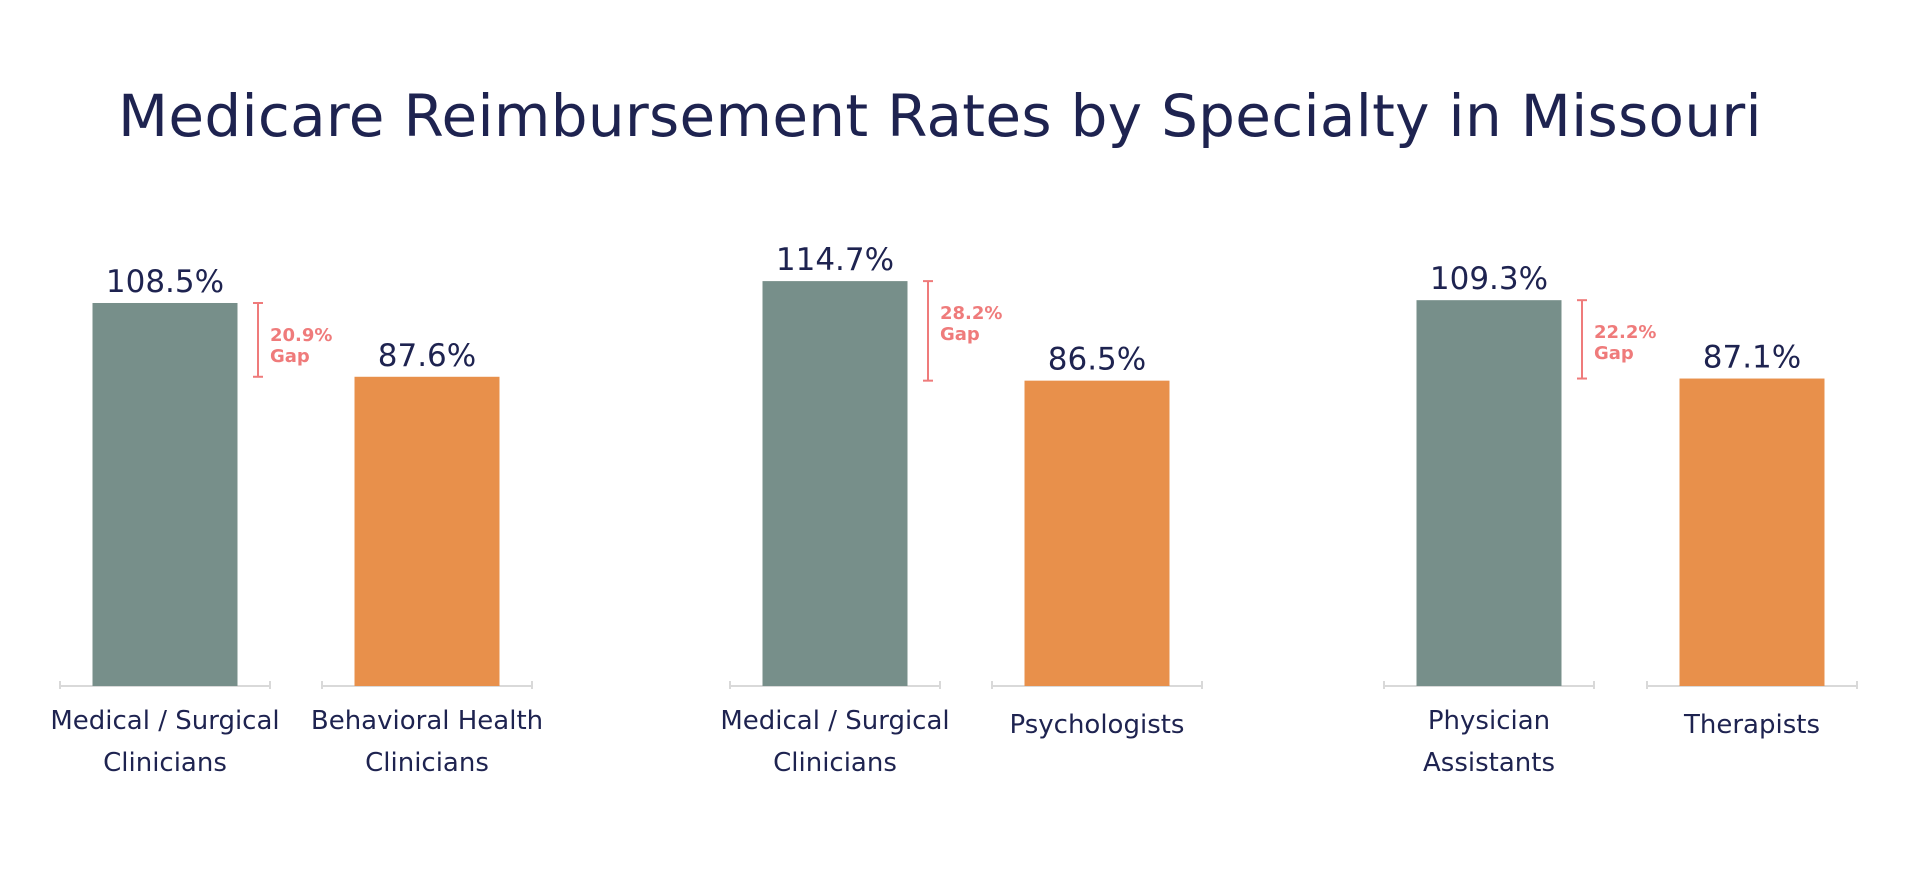 The width and height of the screenshot is (1920, 874). I want to click on category-label: Therapists, so click(1751, 725).